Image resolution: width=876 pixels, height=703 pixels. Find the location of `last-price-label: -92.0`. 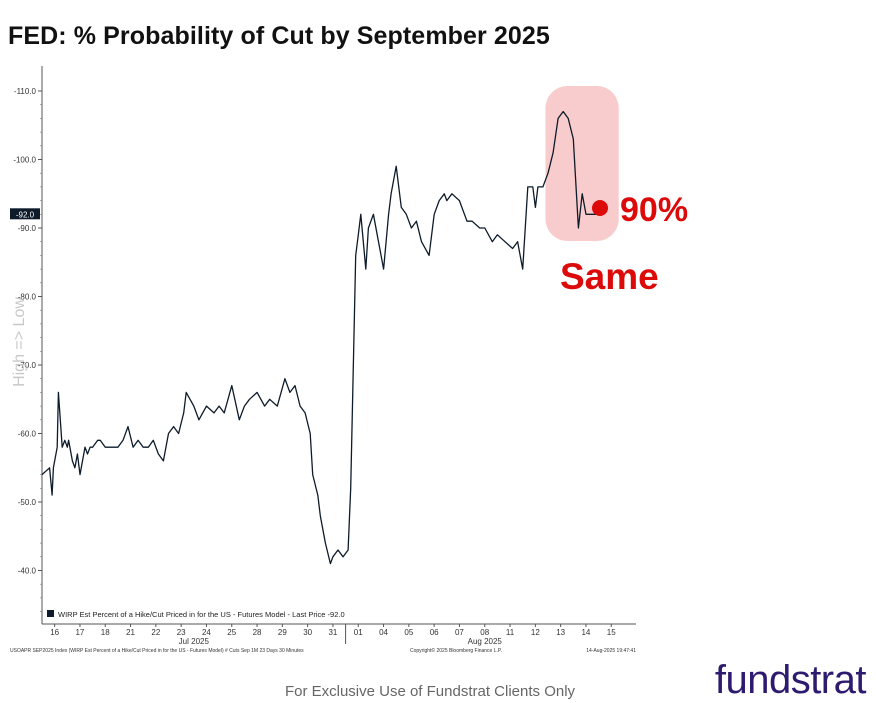

last-price-label: -92.0 is located at coordinates (25, 214).